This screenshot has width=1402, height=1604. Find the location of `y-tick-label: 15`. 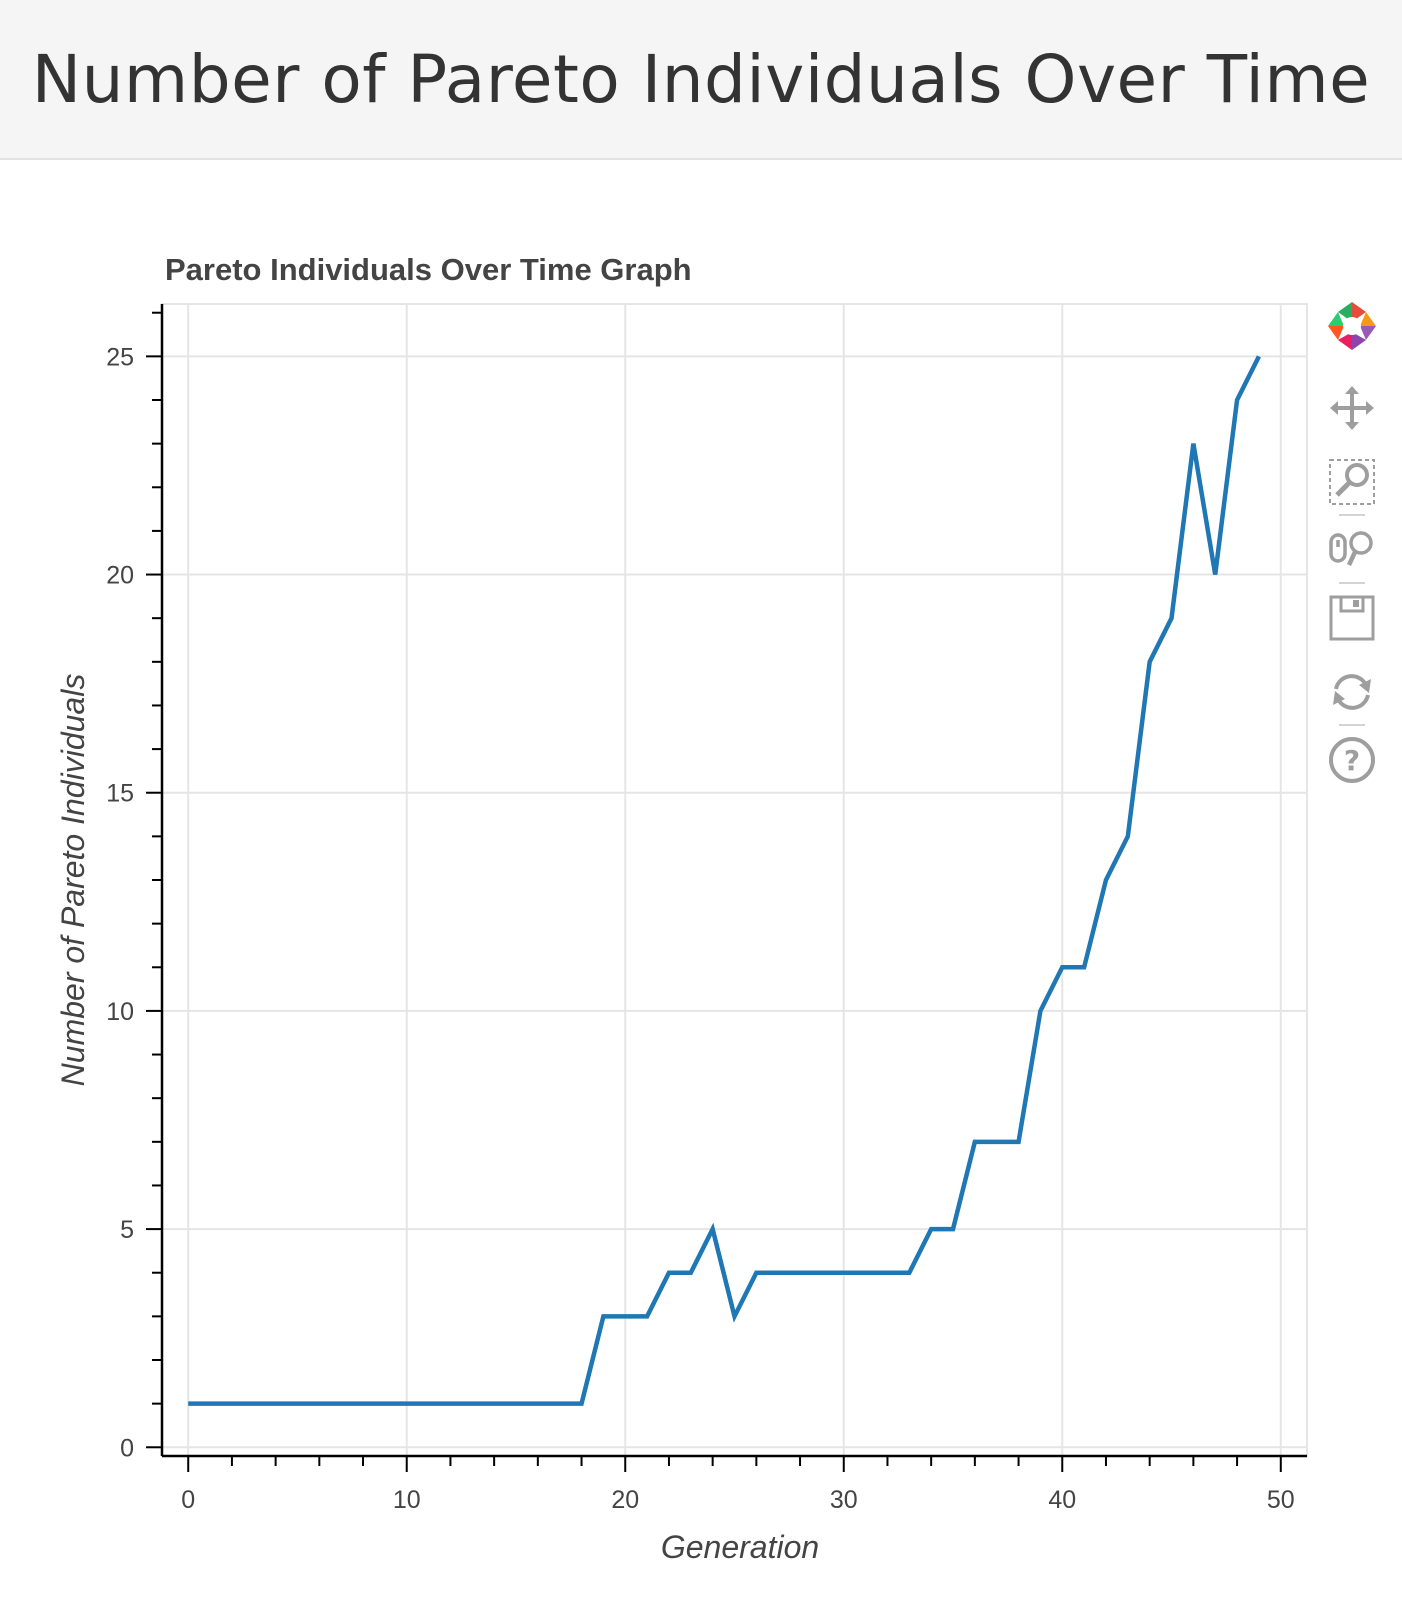

y-tick-label: 15 is located at coordinates (120, 794).